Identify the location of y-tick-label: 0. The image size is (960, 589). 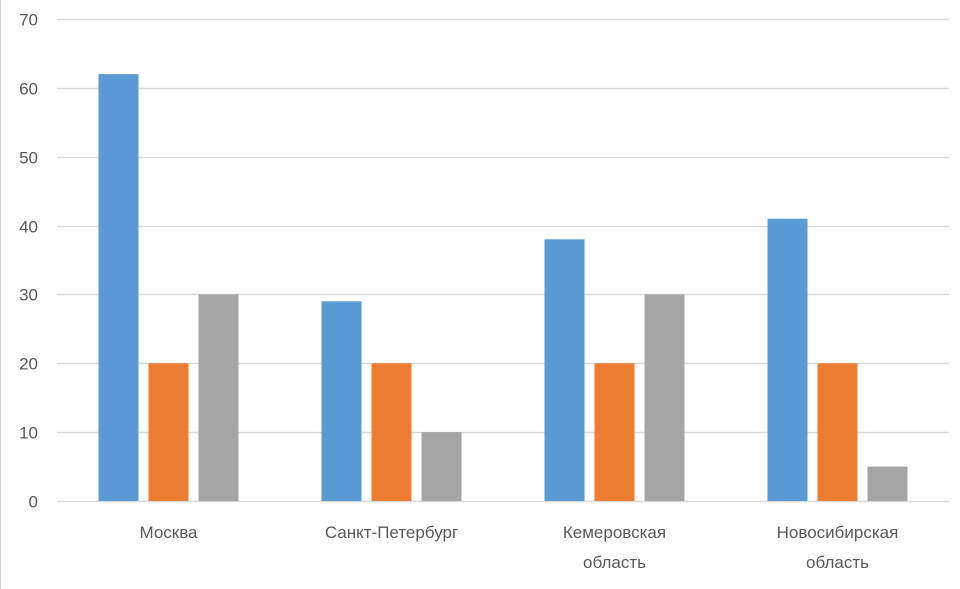
(33, 502).